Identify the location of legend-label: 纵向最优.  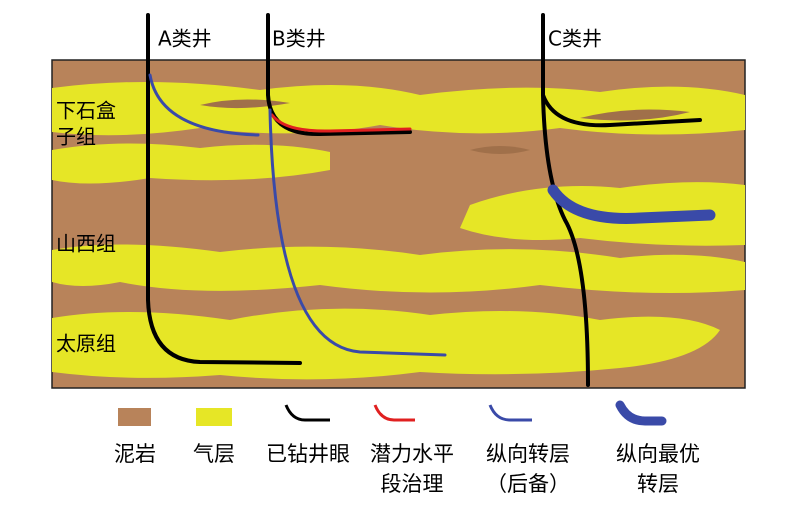
(658, 454).